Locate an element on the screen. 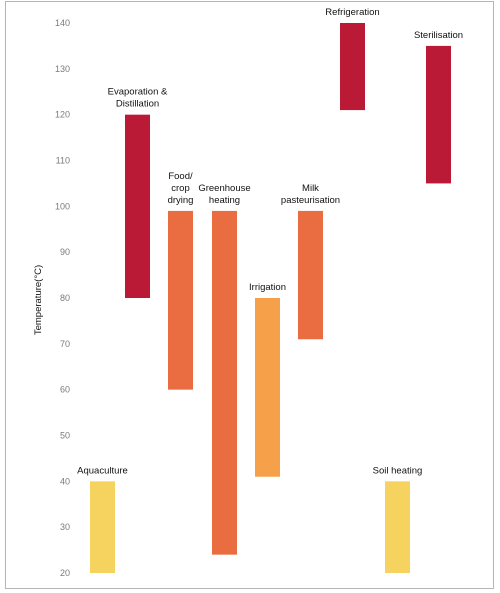  y-tick-label: 110 is located at coordinates (63, 161).